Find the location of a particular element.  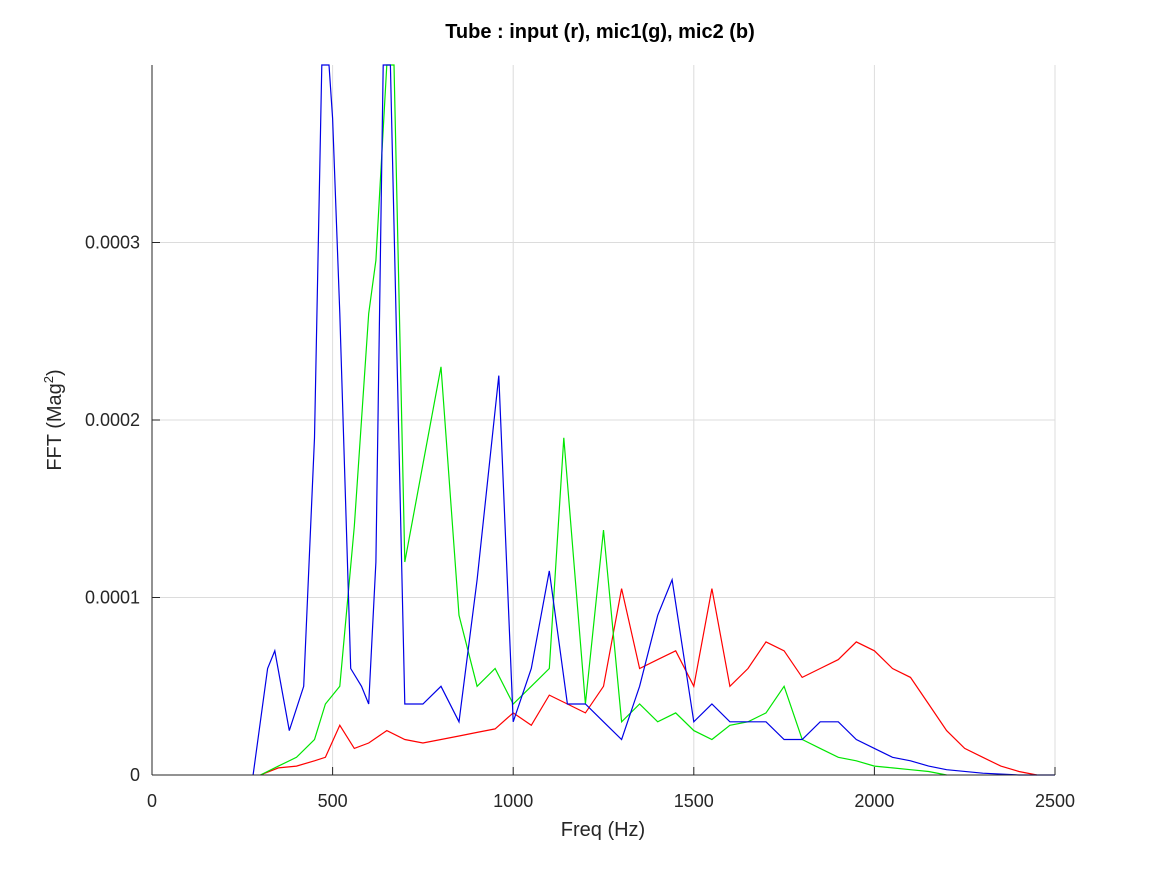

y-tick-label: 0 is located at coordinates (135, 775).